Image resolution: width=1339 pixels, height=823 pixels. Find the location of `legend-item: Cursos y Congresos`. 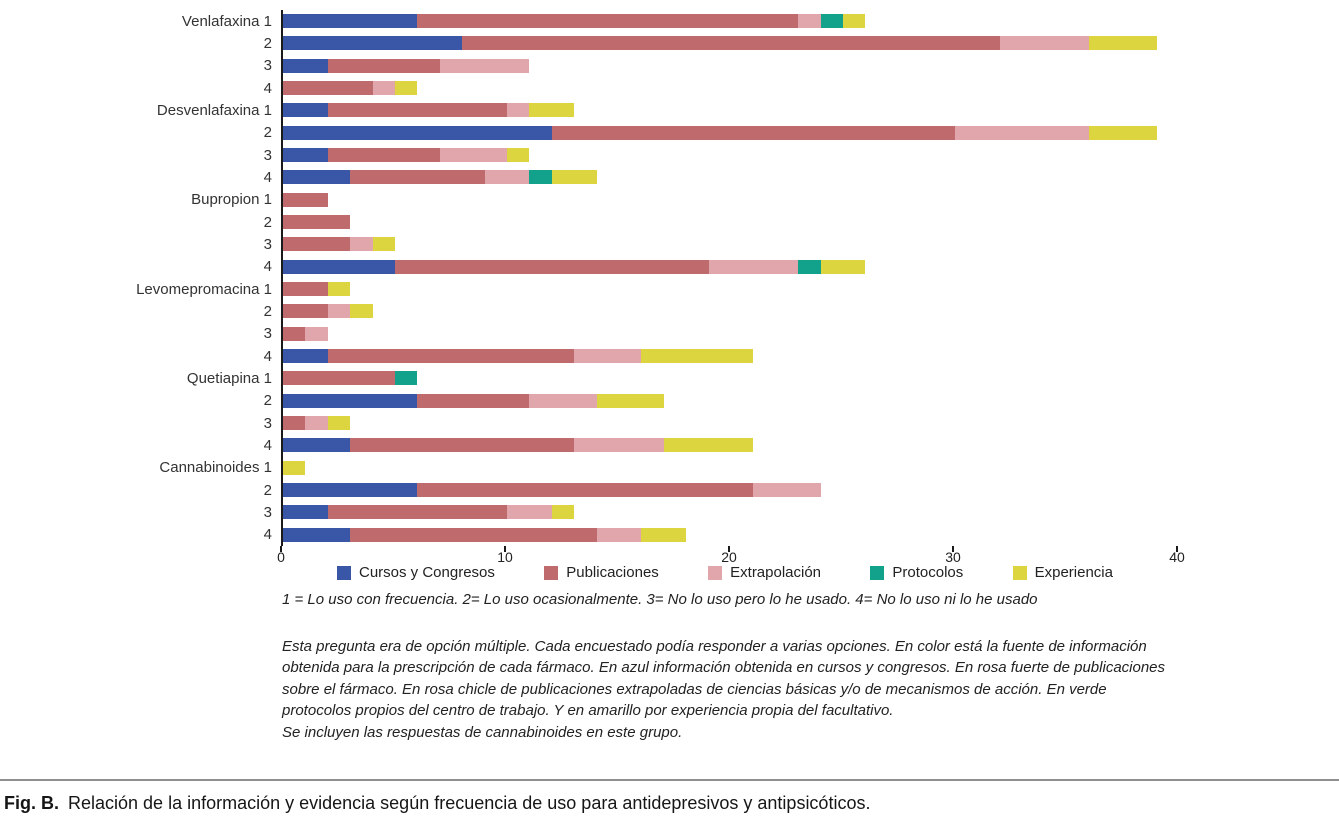

legend-item: Cursos y Congresos is located at coordinates (416, 572).